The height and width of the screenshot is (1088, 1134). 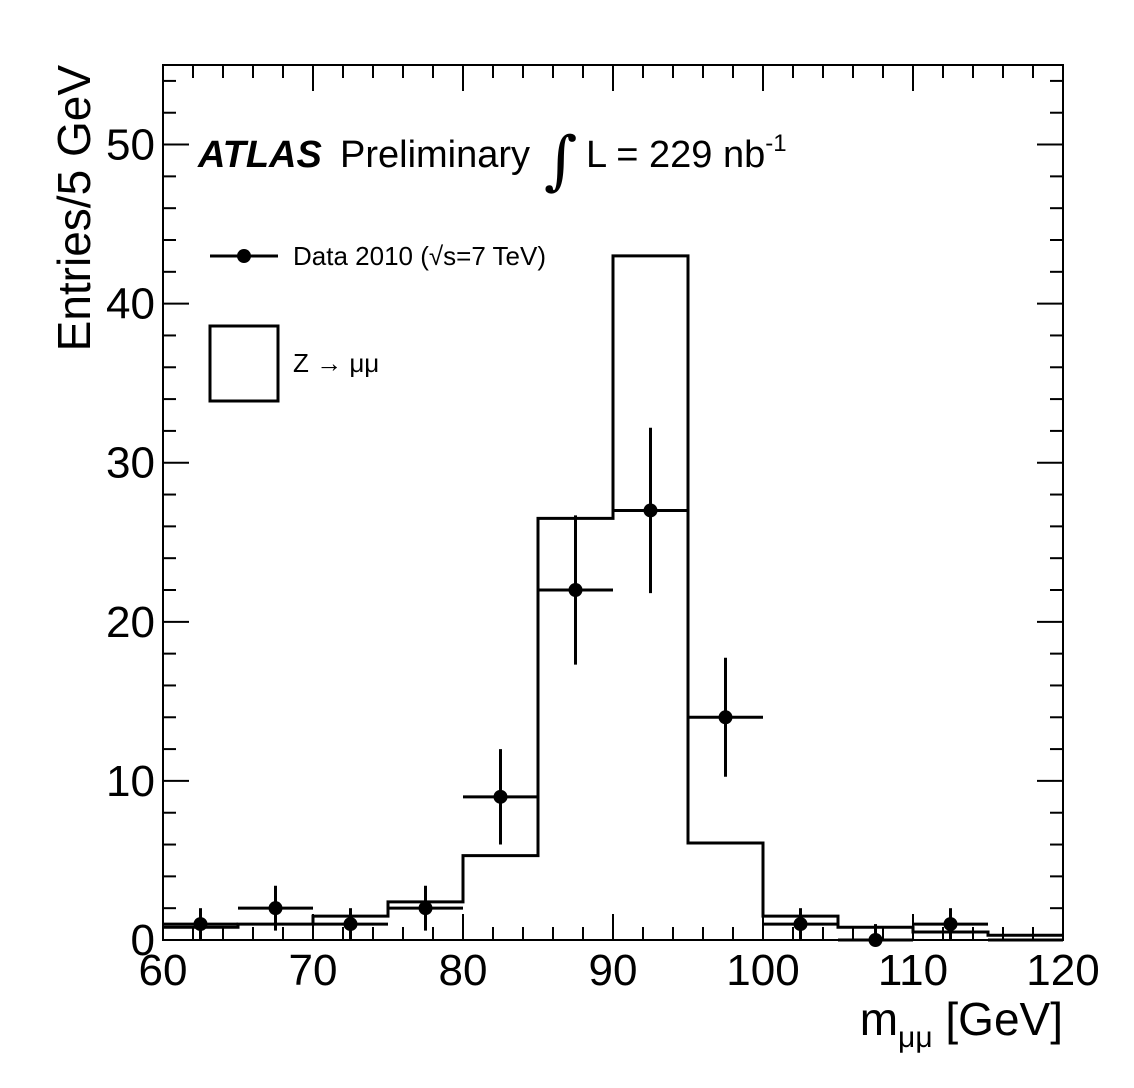 What do you see at coordinates (143, 940) in the screenshot?
I see `y-tick-label: 0` at bounding box center [143, 940].